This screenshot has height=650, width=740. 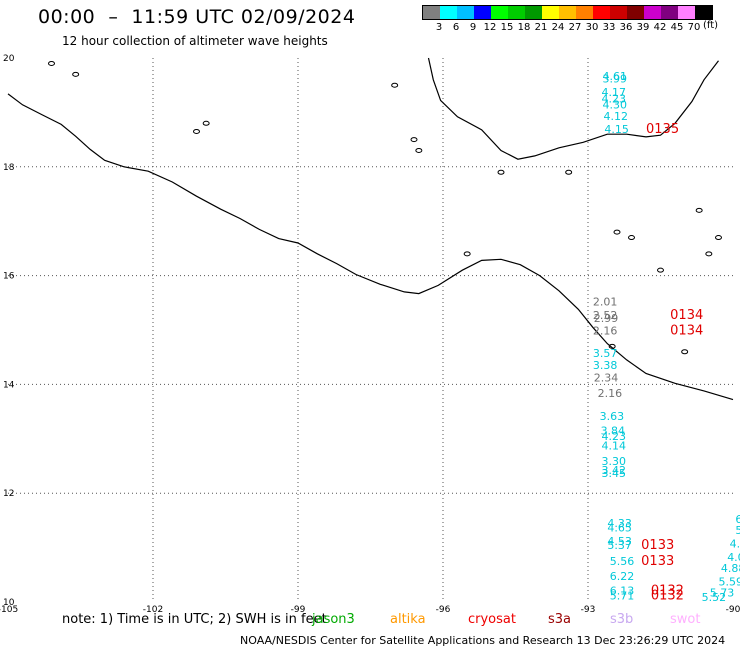 What do you see at coordinates (9, 610) in the screenshot?
I see `lon-tick-label: -105` at bounding box center [9, 610].